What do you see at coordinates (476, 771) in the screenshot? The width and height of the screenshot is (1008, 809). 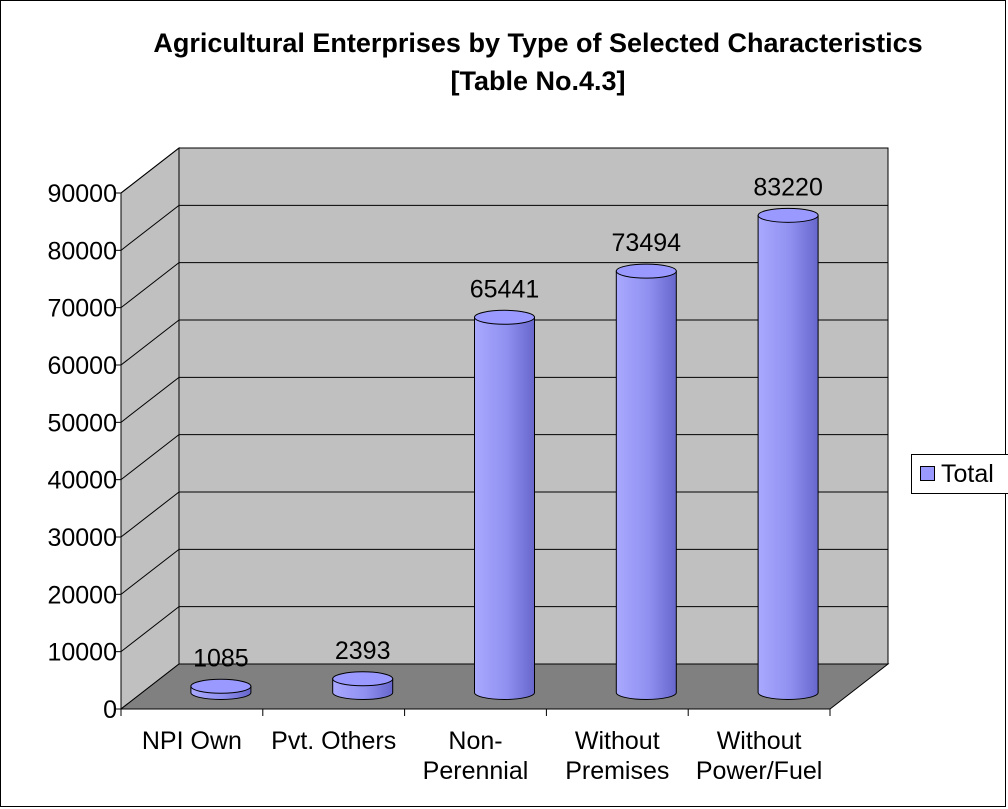 I see `x-tick-label: Perennial` at bounding box center [476, 771].